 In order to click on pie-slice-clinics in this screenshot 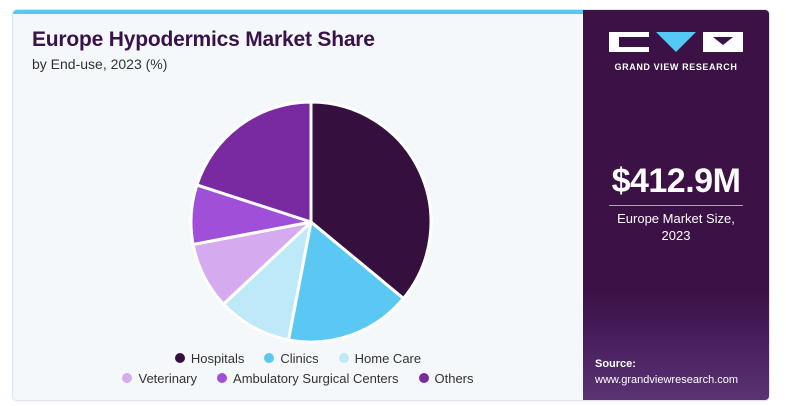, I will do `click(346, 282)`.